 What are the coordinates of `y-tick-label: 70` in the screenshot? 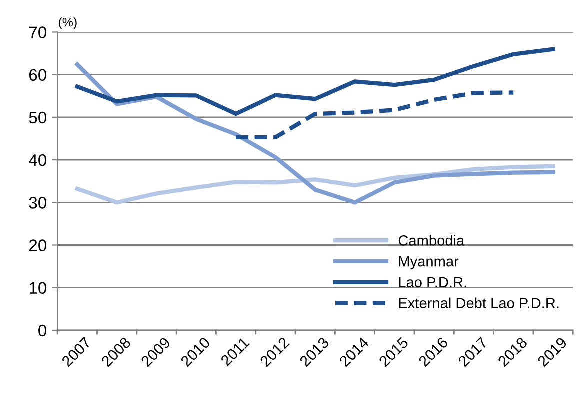 It's located at (38, 32).